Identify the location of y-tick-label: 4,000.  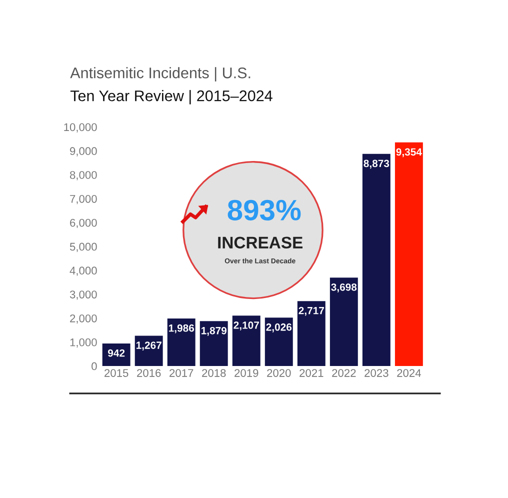
(83, 271).